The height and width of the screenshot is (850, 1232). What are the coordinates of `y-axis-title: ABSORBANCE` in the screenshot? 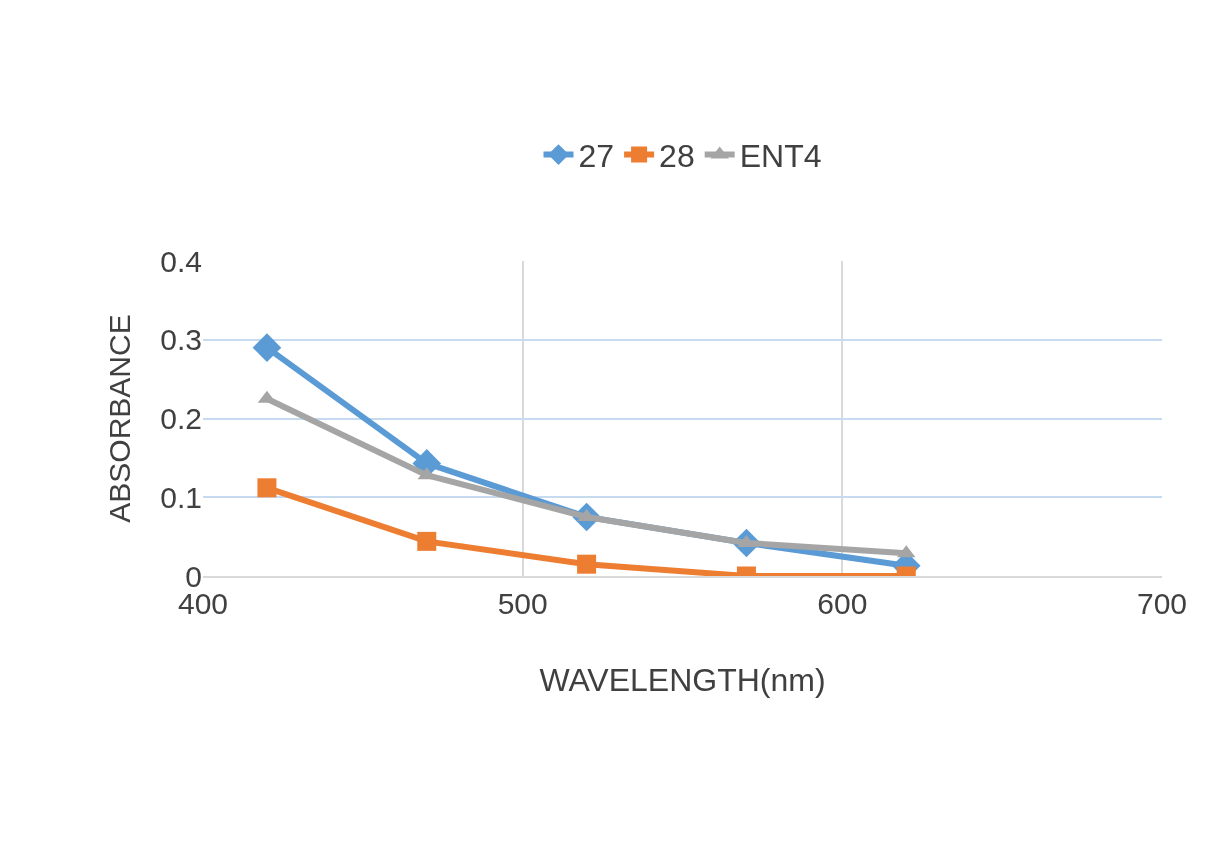 It's located at (120, 418).